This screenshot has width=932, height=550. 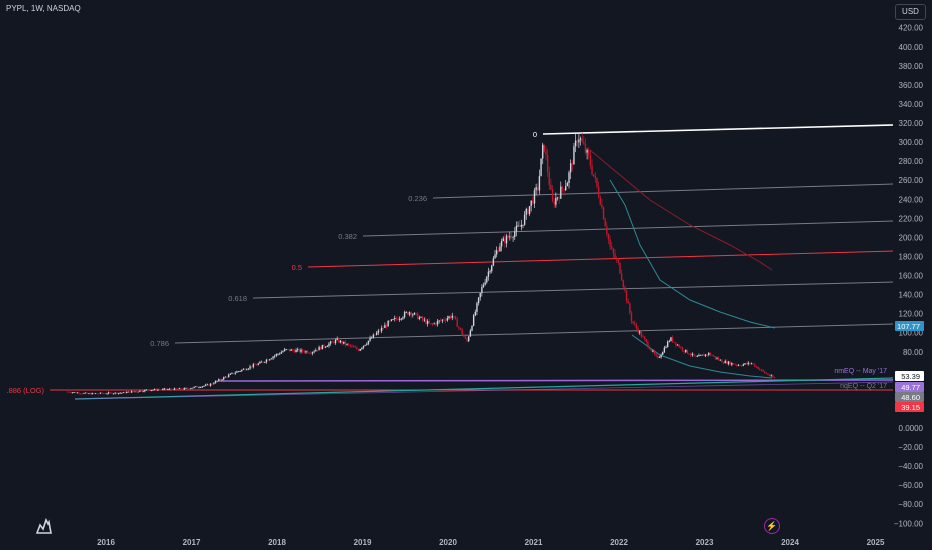 What do you see at coordinates (910, 376) in the screenshot?
I see `price-label-text: 53.39` at bounding box center [910, 376].